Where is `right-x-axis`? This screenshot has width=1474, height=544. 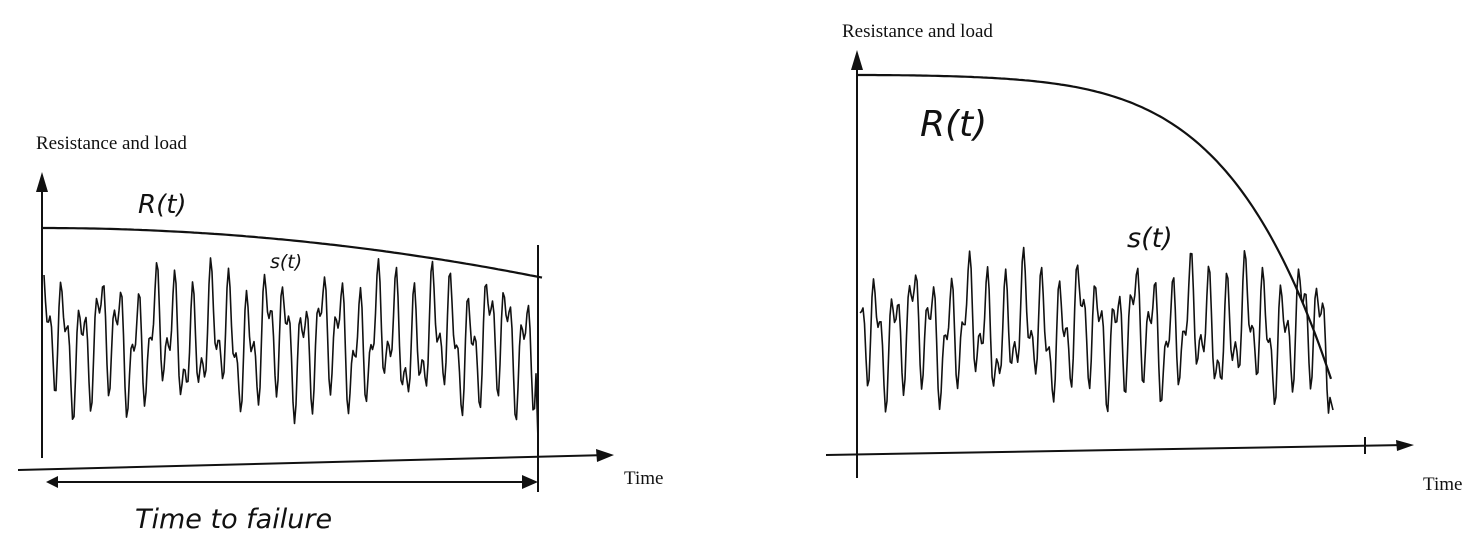
right-x-axis is located at coordinates (1116, 450).